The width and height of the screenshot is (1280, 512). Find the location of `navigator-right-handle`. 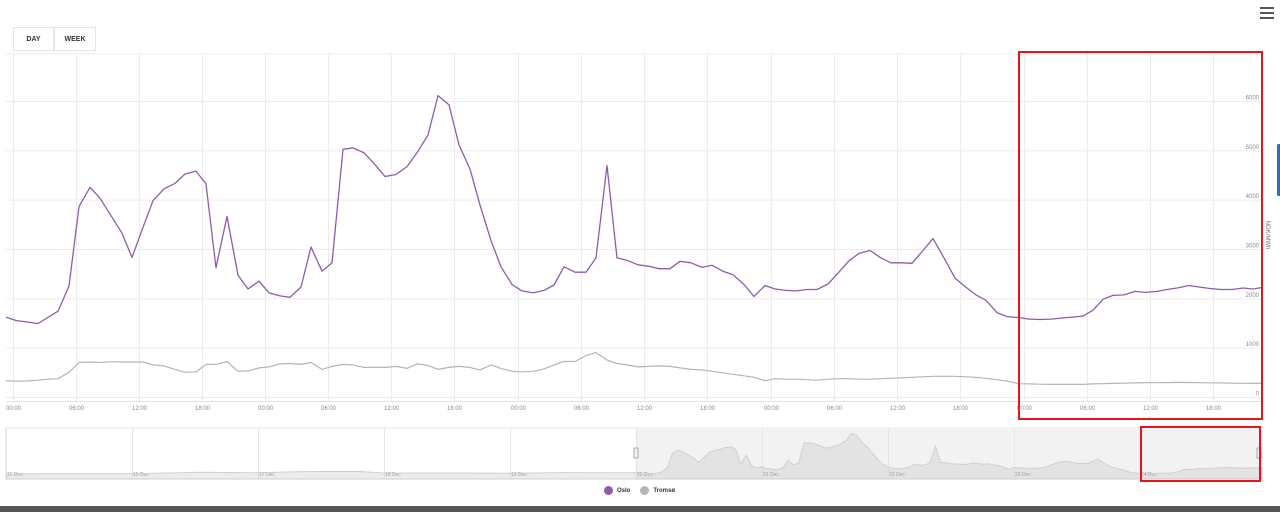

navigator-right-handle is located at coordinates (1259, 453).